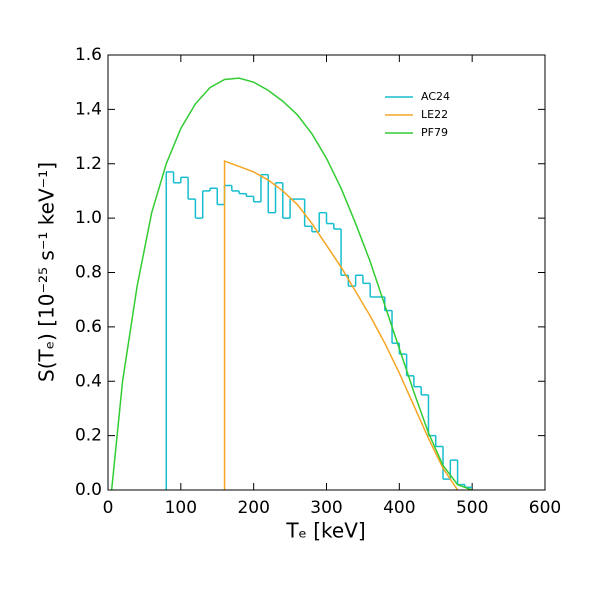 The height and width of the screenshot is (598, 598). What do you see at coordinates (108, 508) in the screenshot?
I see `x-tick-label: 0` at bounding box center [108, 508].